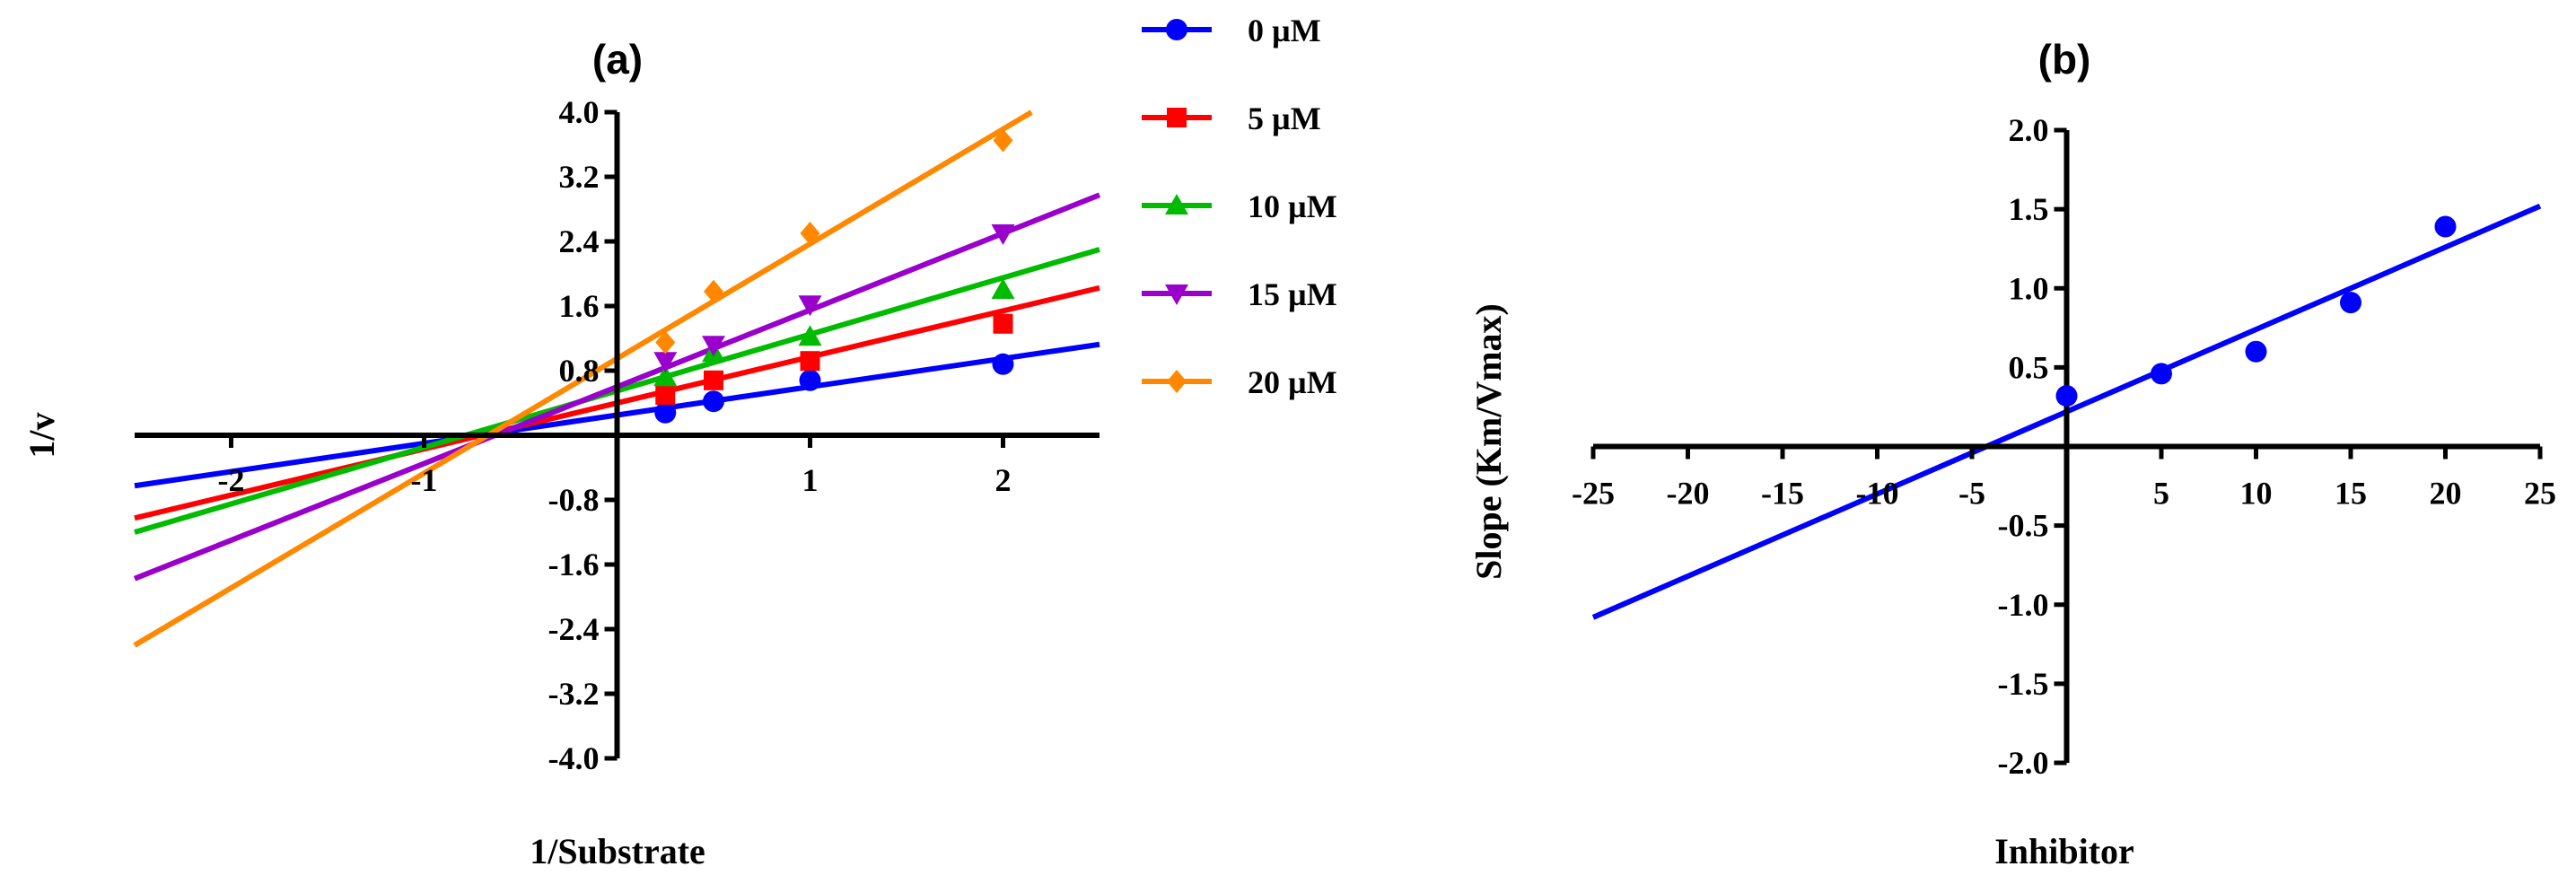  I want to click on panel-b-x-tick-label: 15, so click(2351, 494).